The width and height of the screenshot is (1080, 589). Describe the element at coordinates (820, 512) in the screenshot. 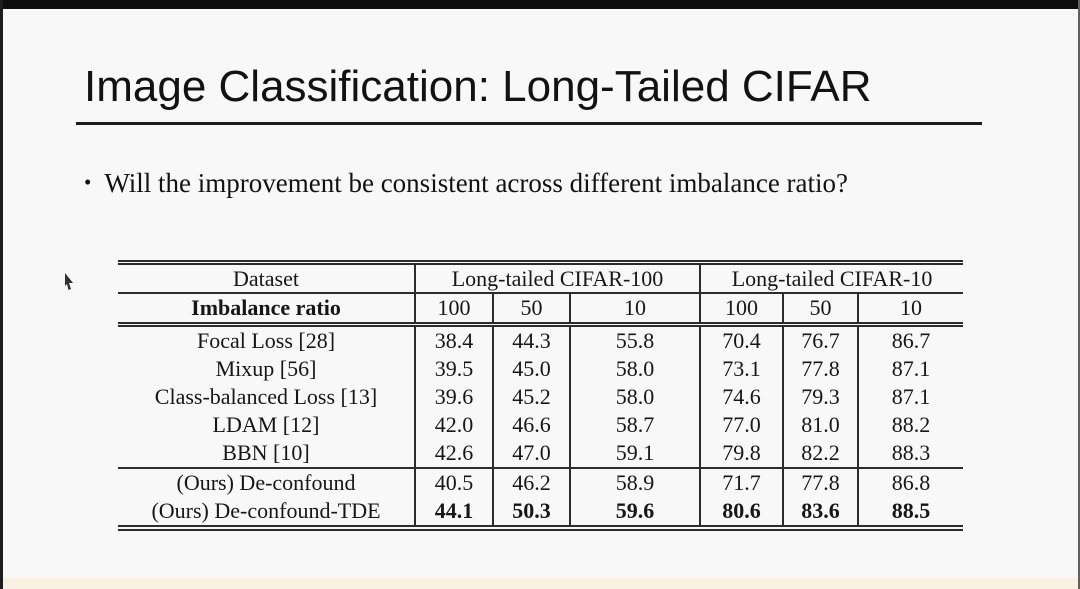

I see `value-cell: 83.6` at that location.